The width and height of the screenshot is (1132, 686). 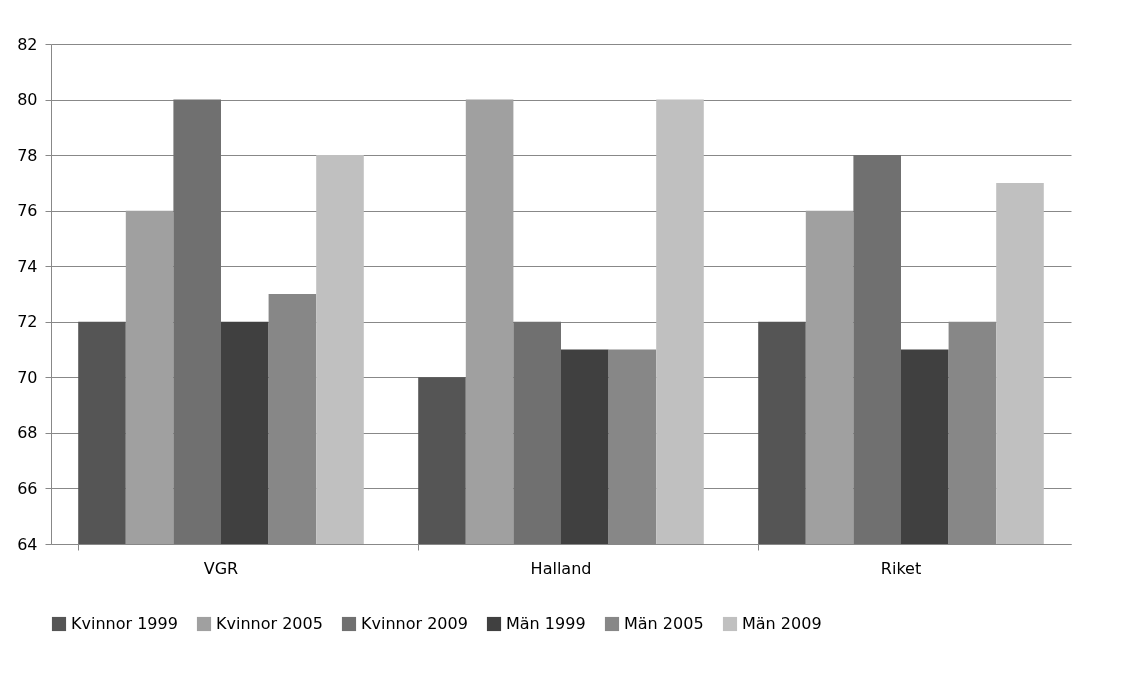 I want to click on x-tick-label: Halland, so click(x=561, y=568).